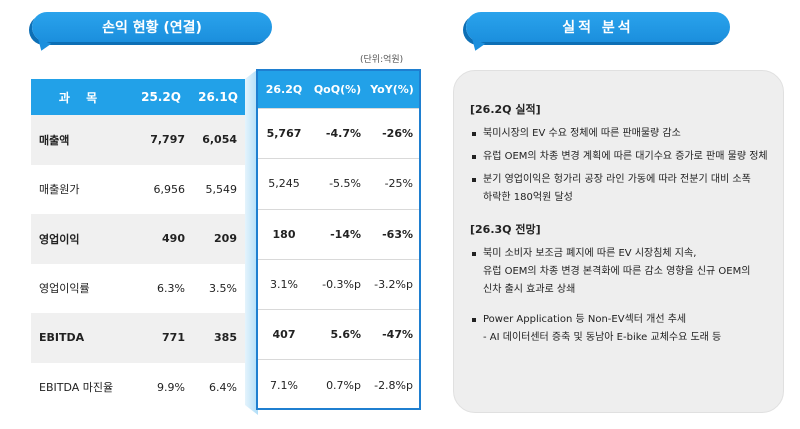 Image resolution: width=800 pixels, height=429 pixels. Describe the element at coordinates (621, 134) in the screenshot. I see `list-item: 북미시장의 EV 수요 정체에 따른 판매물량 감소` at that location.